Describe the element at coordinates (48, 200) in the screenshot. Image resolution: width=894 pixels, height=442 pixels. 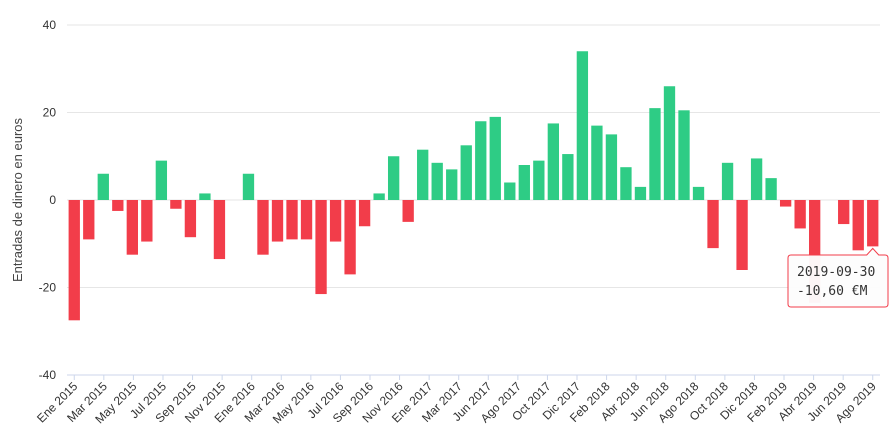
I see `y-axis-ticks: -40 -20 0 20 40` at that location.